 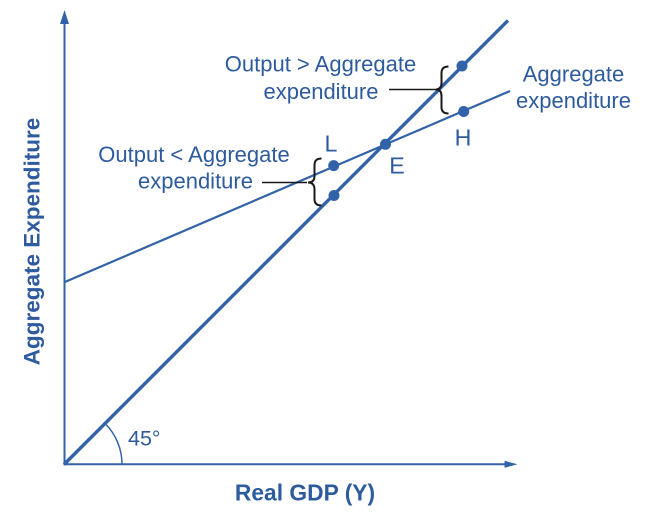 I want to click on svg-text: Aggregate, so click(x=574, y=74).